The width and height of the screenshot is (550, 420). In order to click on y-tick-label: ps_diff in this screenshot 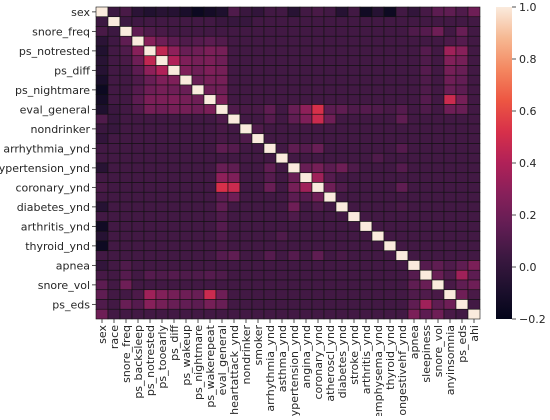, I will do `click(72, 70)`.